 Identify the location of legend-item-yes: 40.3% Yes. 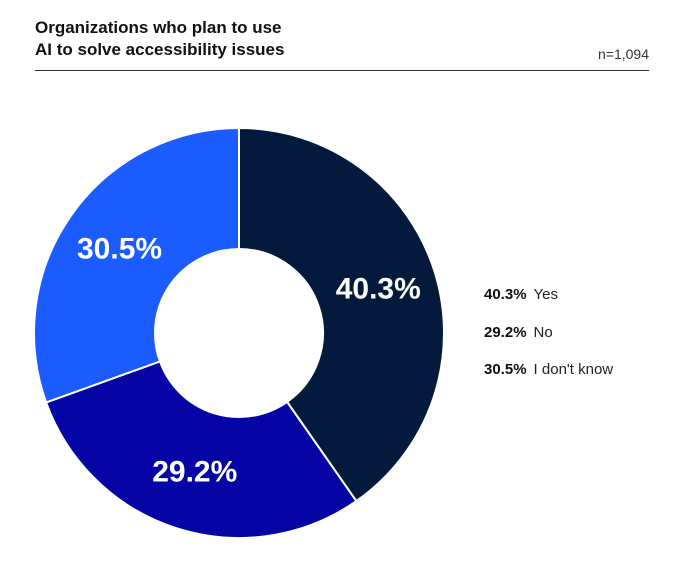
(548, 305).